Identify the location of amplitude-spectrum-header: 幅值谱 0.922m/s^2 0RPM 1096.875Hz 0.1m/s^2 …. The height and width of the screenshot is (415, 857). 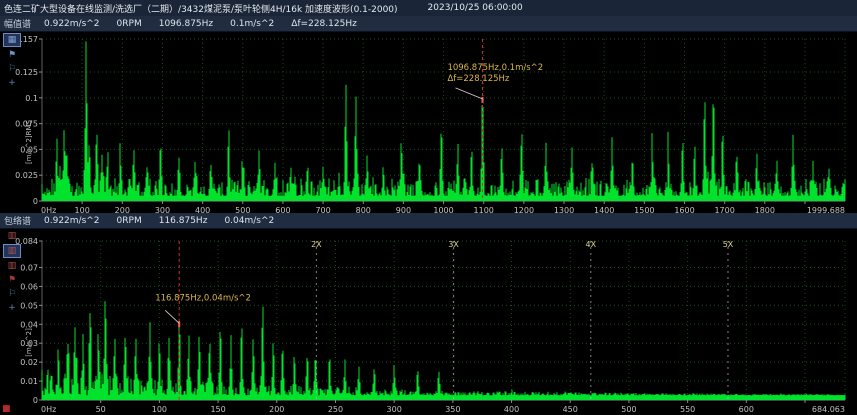
(428, 24).